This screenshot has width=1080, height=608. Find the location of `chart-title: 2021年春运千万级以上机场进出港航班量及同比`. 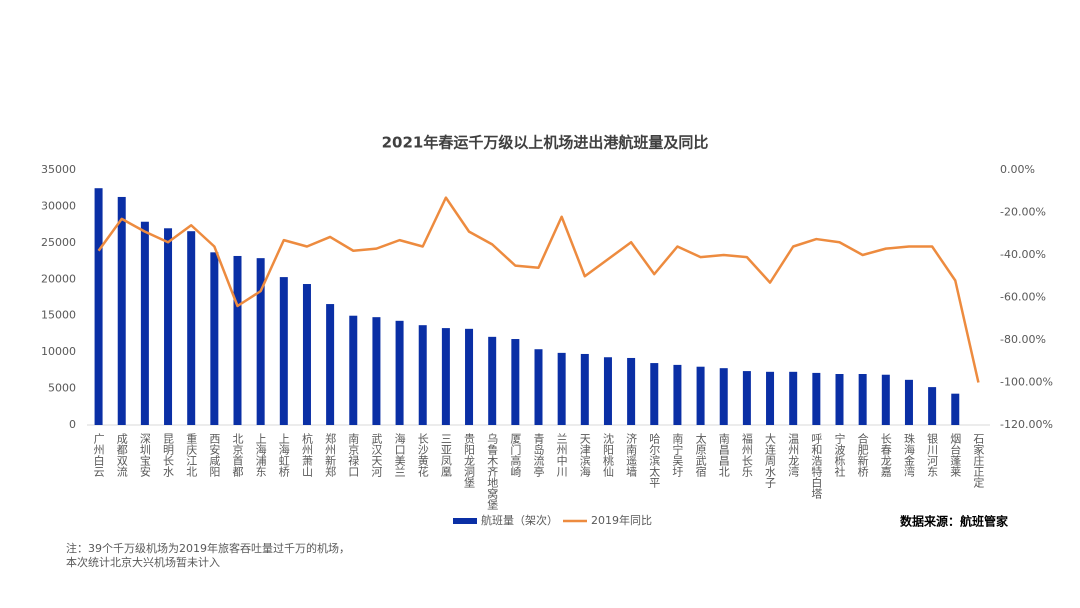

chart-title: 2021年春运千万级以上机场进出港航班量及同比 is located at coordinates (545, 143).